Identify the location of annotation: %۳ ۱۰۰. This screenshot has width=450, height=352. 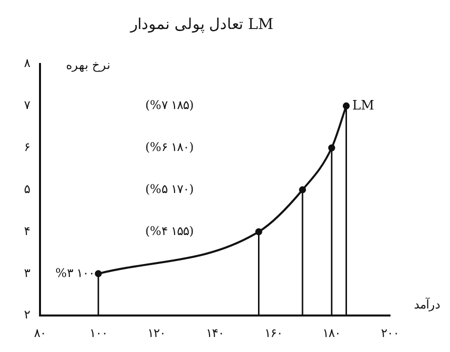
(75, 273).